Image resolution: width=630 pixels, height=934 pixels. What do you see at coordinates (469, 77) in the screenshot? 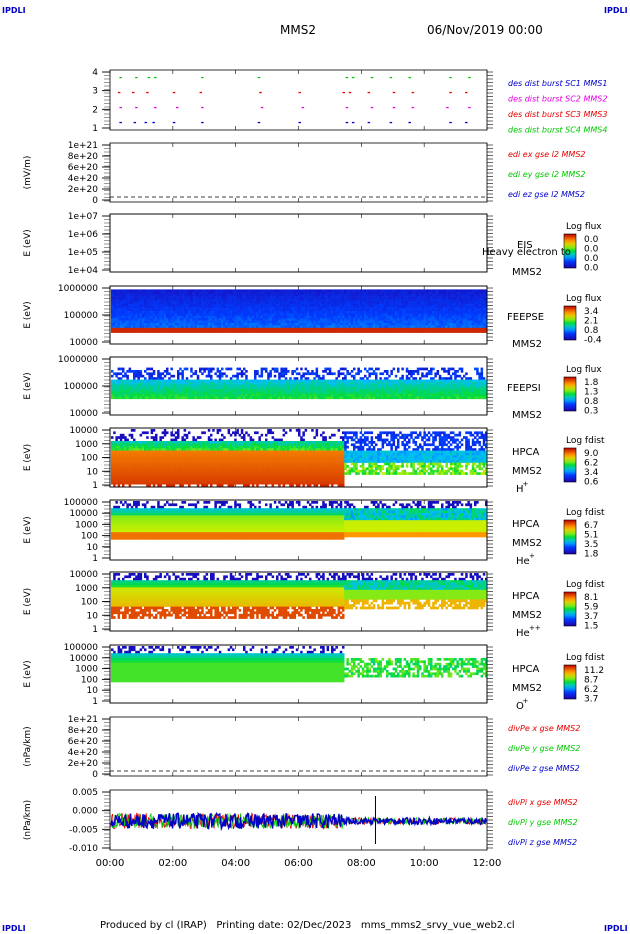
I see `burst-mark` at bounding box center [469, 77].